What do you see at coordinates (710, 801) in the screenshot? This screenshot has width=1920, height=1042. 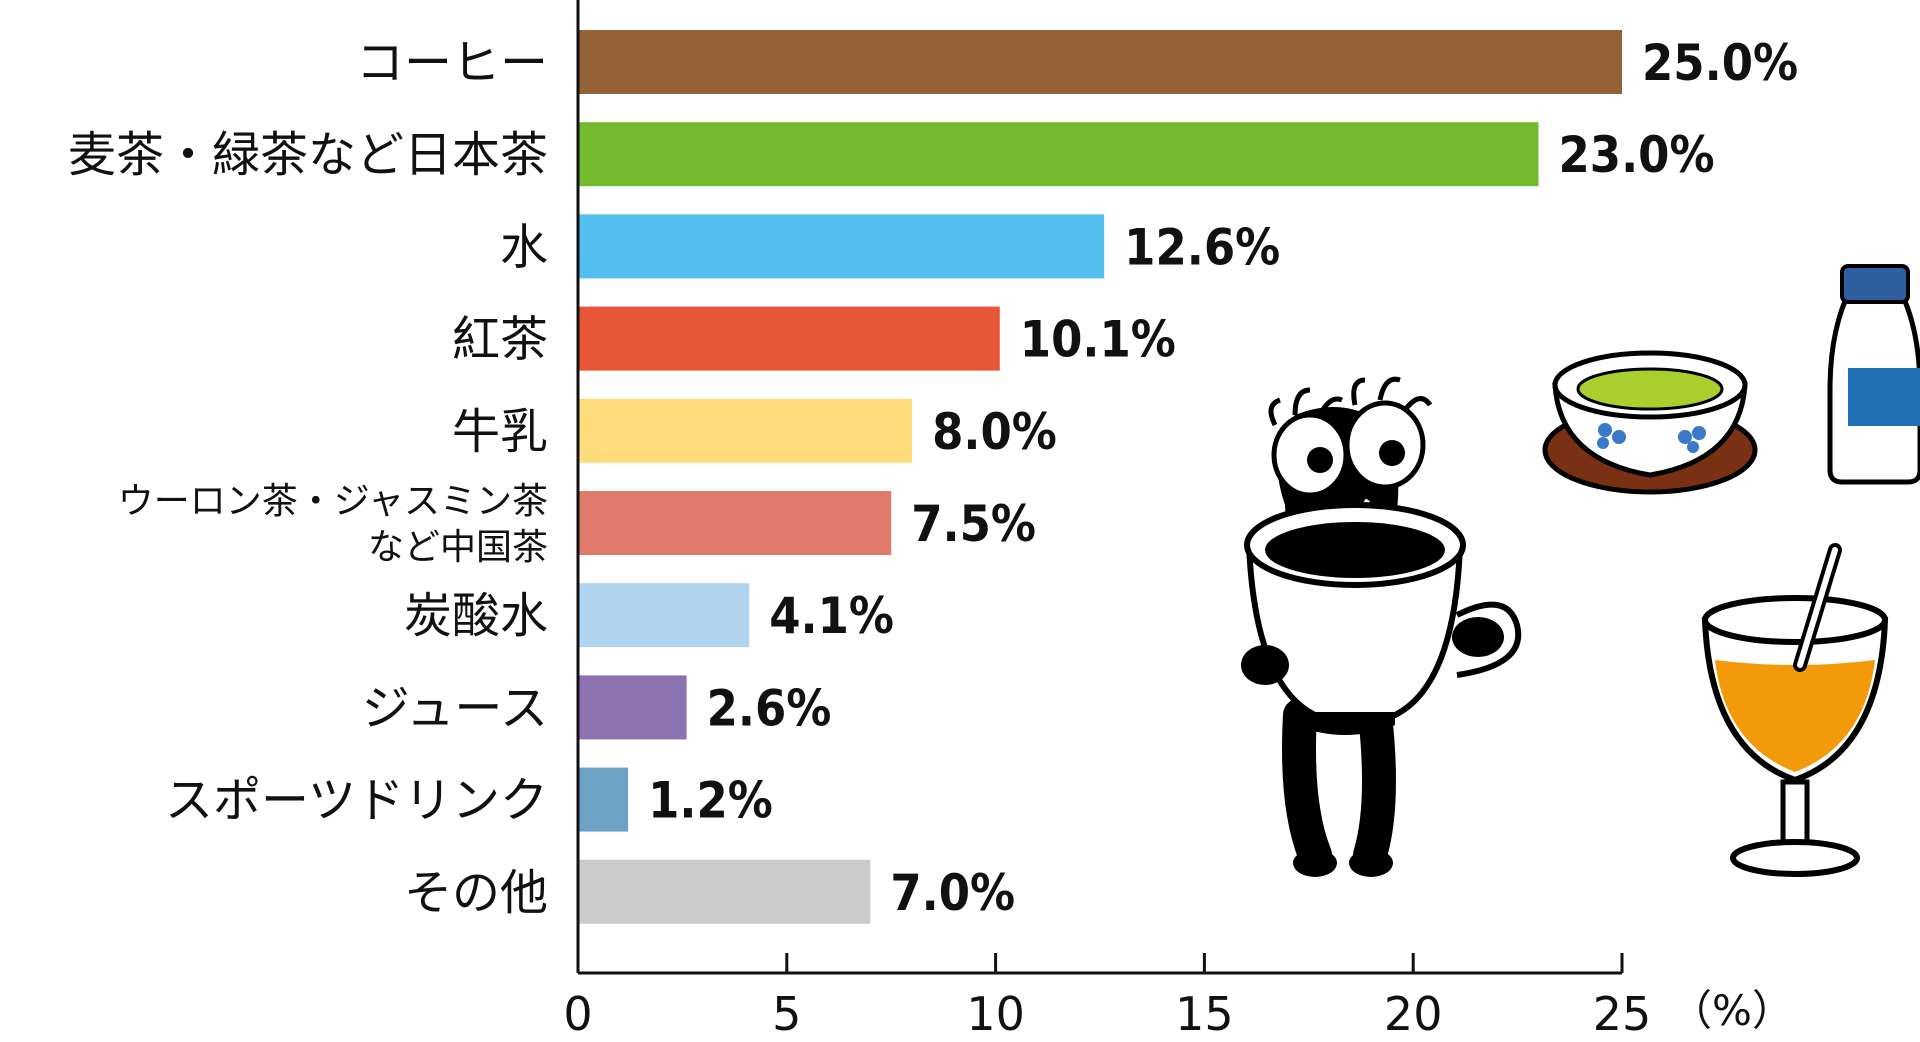 I see `value-label: 1.2%` at bounding box center [710, 801].